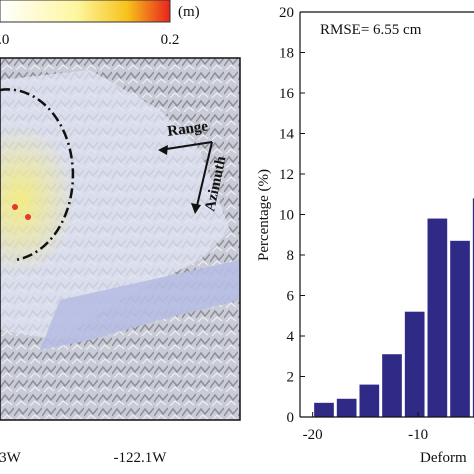 Image resolution: width=474 pixels, height=474 pixels. What do you see at coordinates (37, 200) in the screenshot?
I see `deformation-blob` at bounding box center [37, 200].